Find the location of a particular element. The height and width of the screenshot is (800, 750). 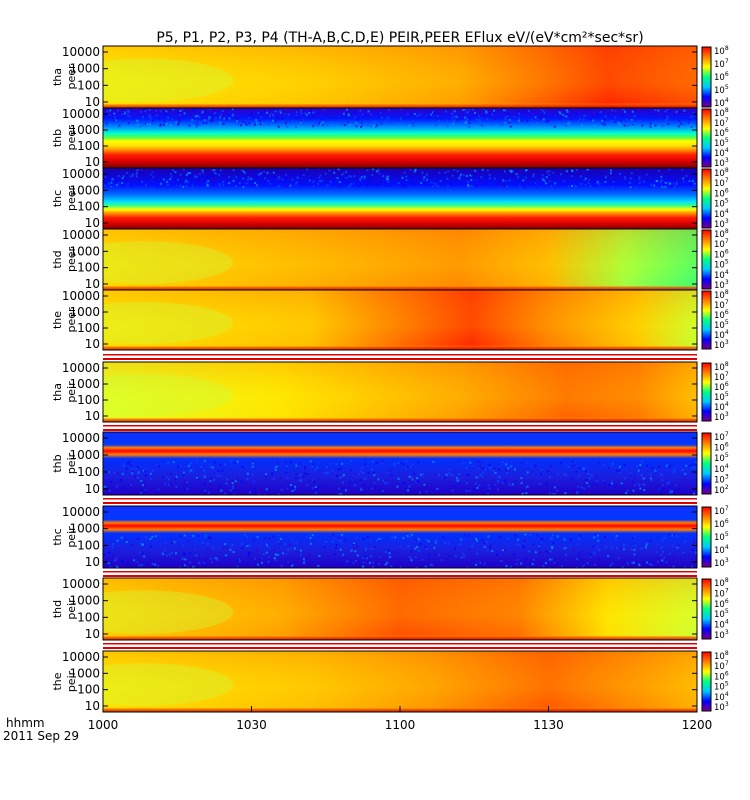

x-tick-label: 1000 is located at coordinates (103, 725).